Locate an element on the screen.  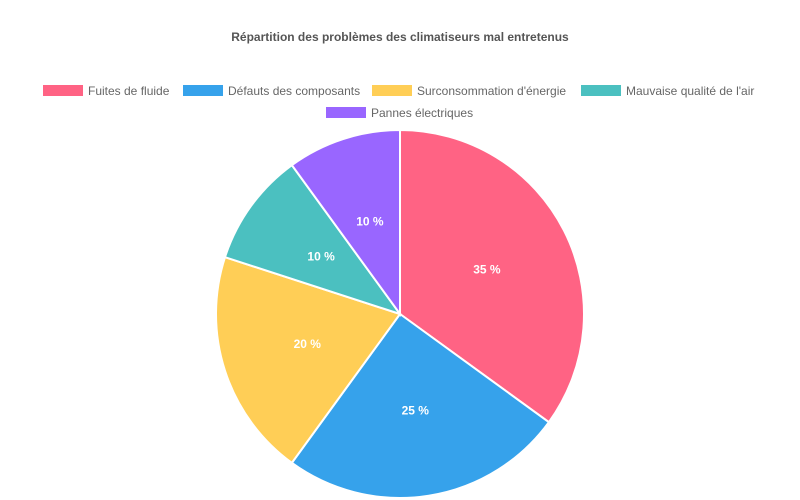
legend-label: Mauvaise qualité de l'air is located at coordinates (690, 91).